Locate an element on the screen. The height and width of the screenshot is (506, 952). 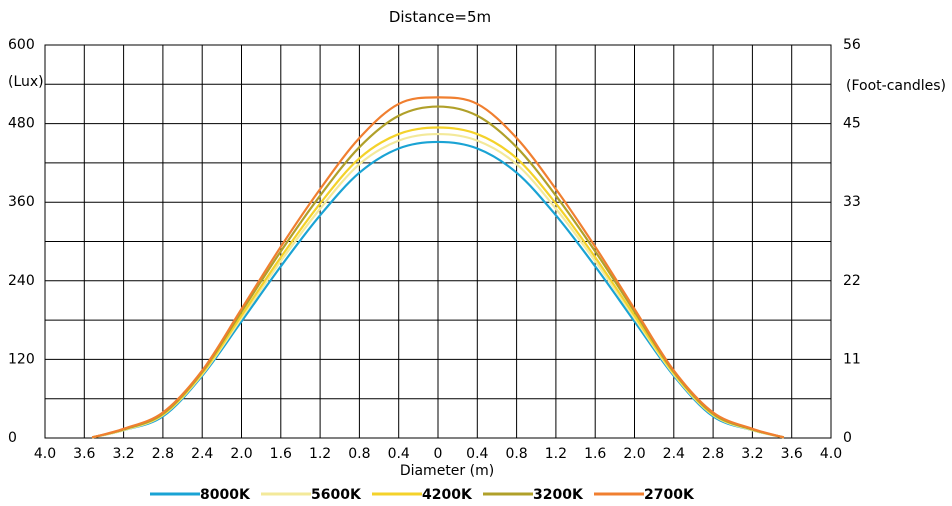
legend-label: 3200K is located at coordinates (558, 495).